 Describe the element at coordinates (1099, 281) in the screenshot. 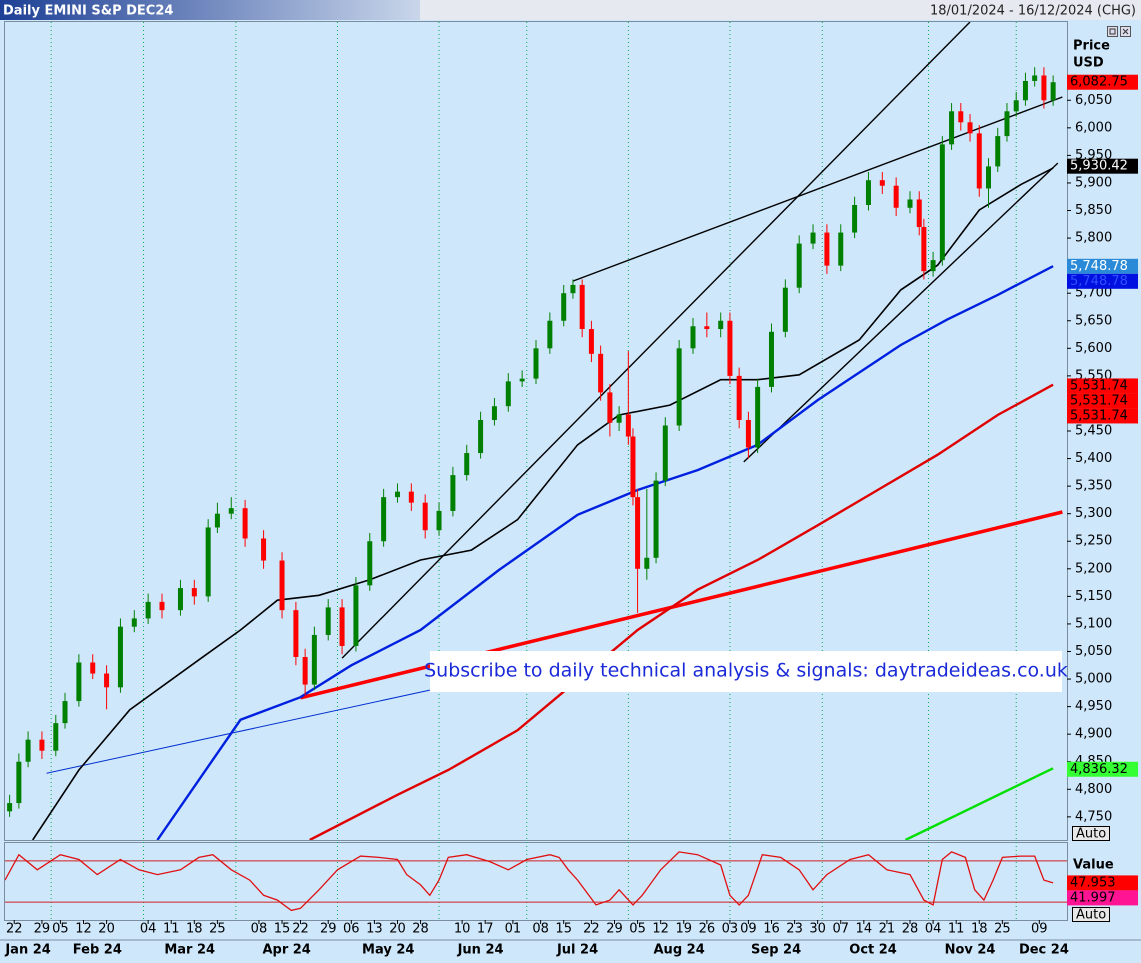

I see `price-tag-label: 5,748.78` at that location.